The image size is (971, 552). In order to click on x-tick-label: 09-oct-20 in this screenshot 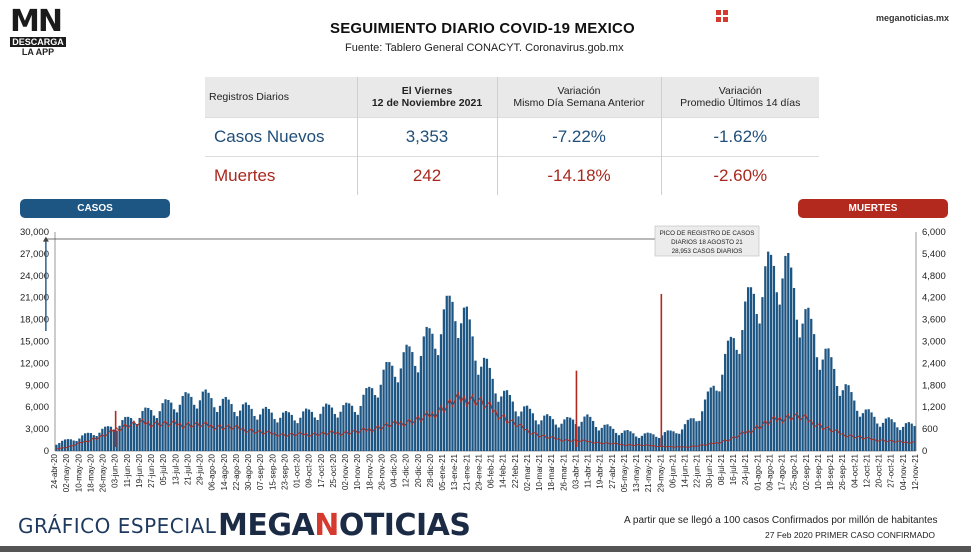, I will do `click(309, 470)`.